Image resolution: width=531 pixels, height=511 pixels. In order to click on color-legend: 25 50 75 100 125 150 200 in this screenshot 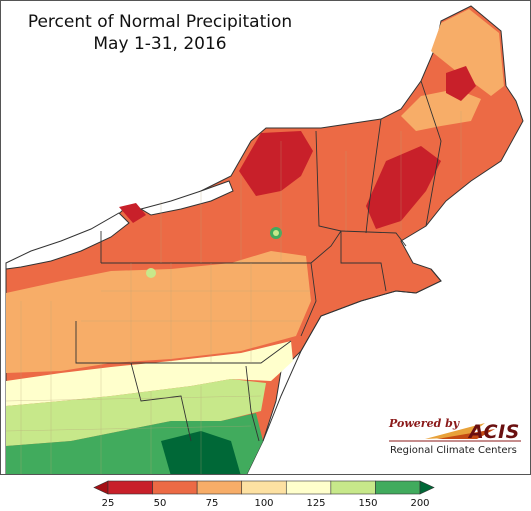, I will do `click(265, 493)`.